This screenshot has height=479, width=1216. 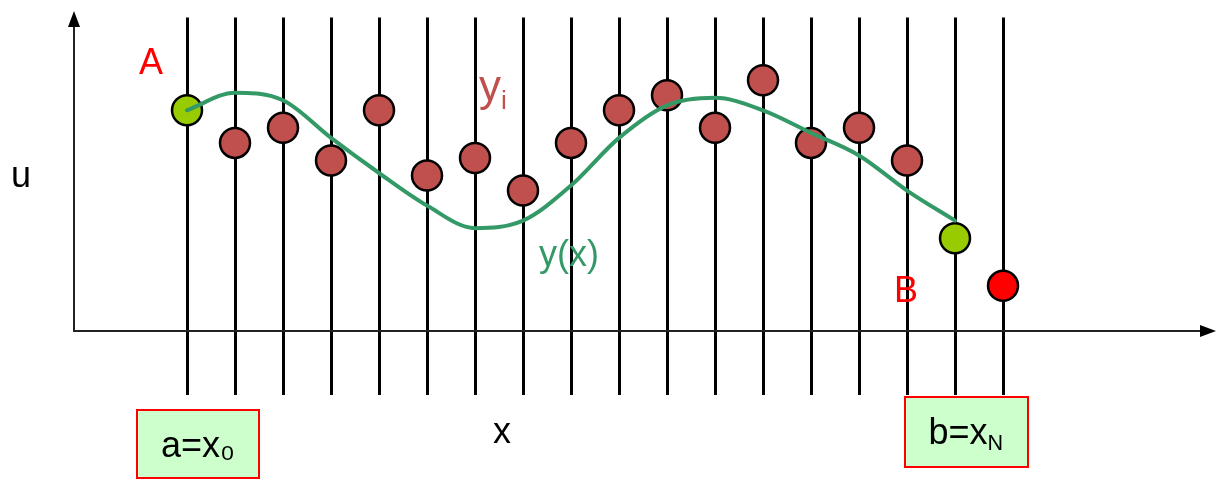 I want to click on x-axis-title: x, so click(x=502, y=430).